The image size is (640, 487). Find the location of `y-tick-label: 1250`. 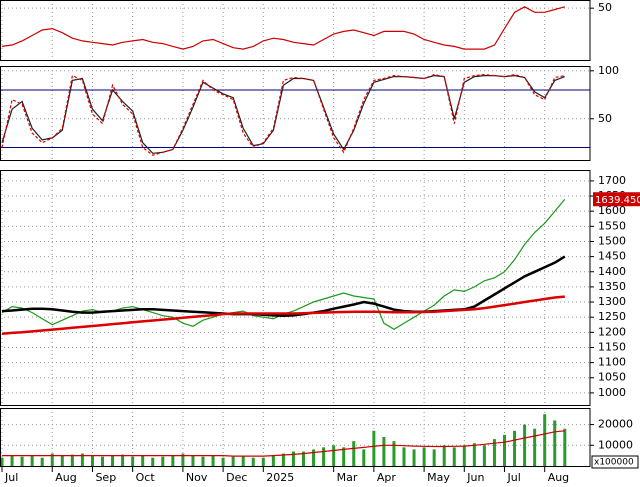

y-tick-label: 1250 is located at coordinates (612, 316).